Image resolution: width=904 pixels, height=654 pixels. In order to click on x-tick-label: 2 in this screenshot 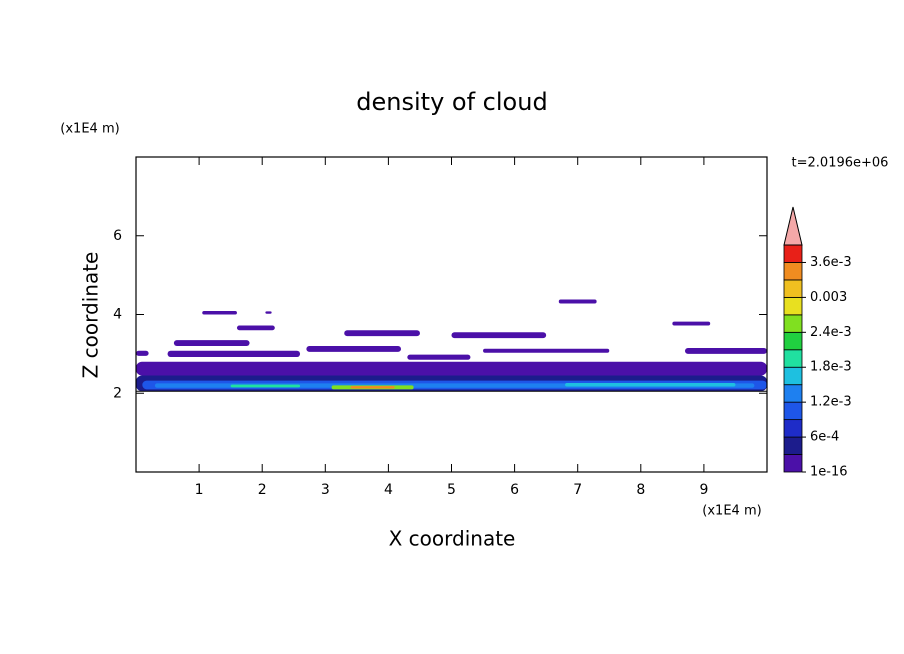, I will do `click(262, 490)`.